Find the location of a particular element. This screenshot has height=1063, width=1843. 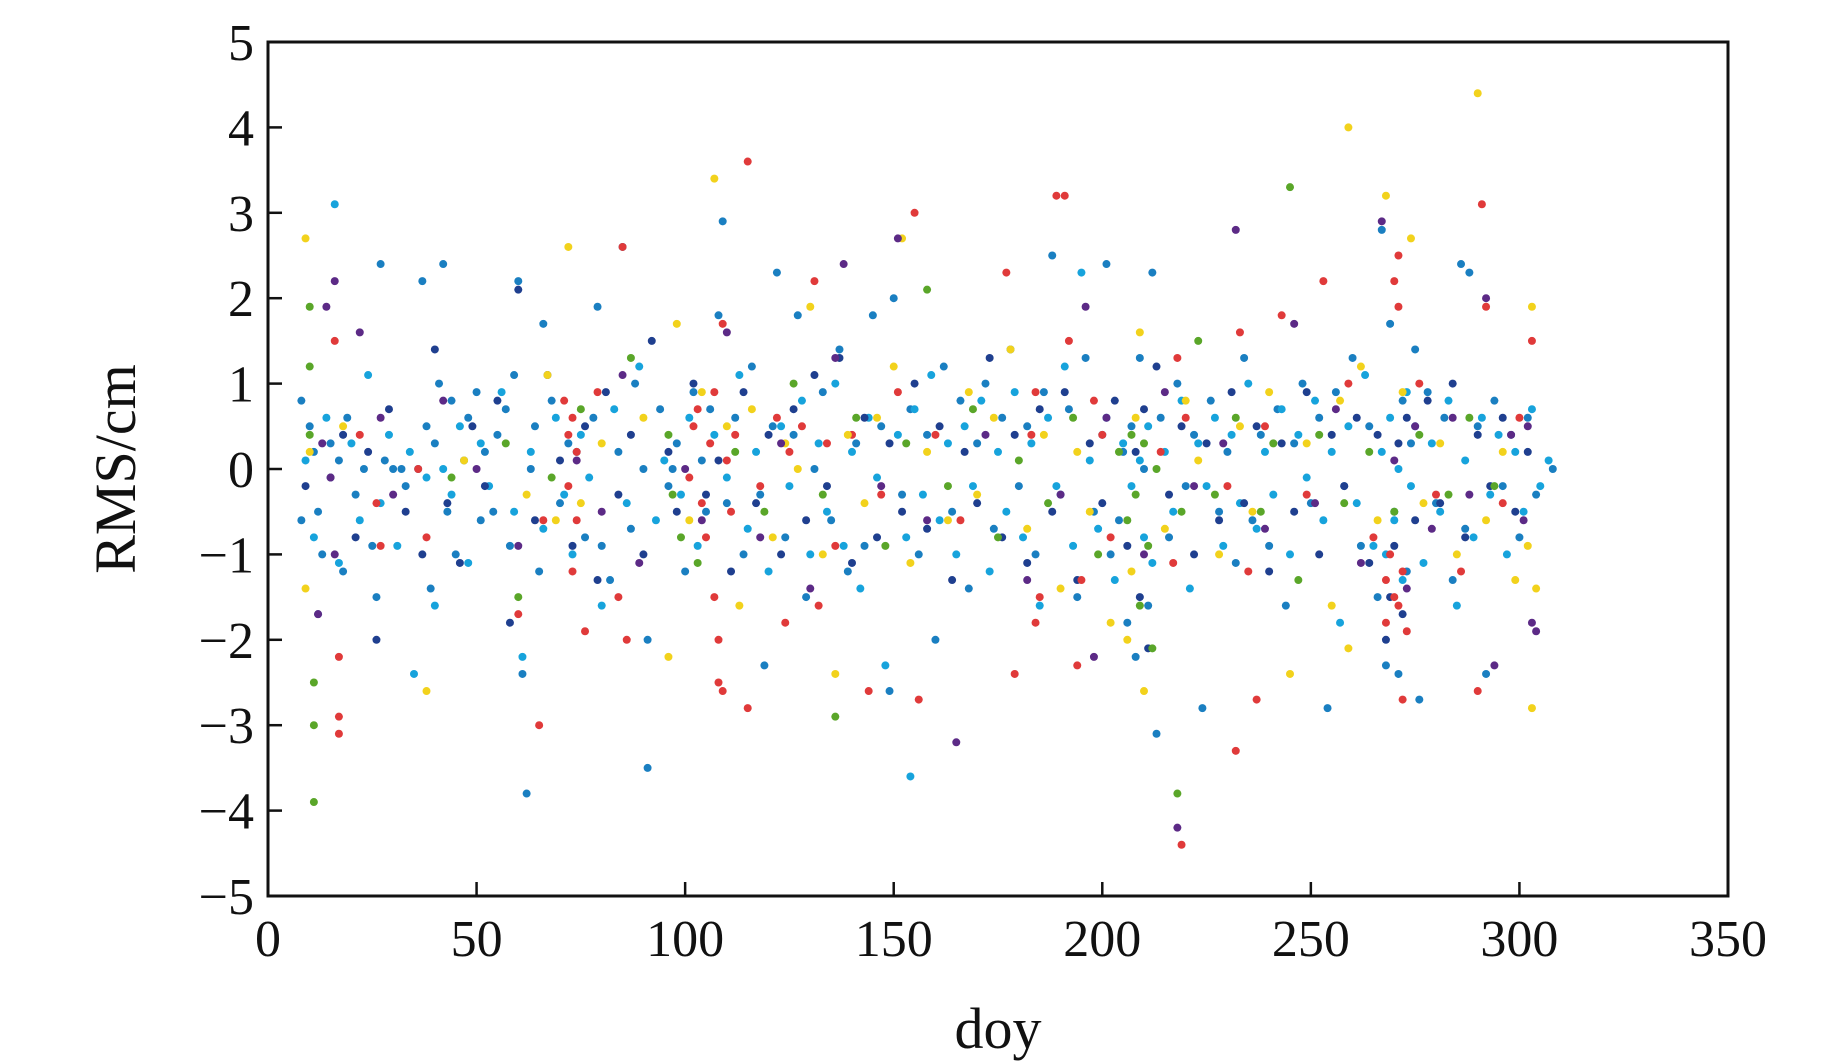

y-axis-label: RMS/cm is located at coordinates (115, 469).